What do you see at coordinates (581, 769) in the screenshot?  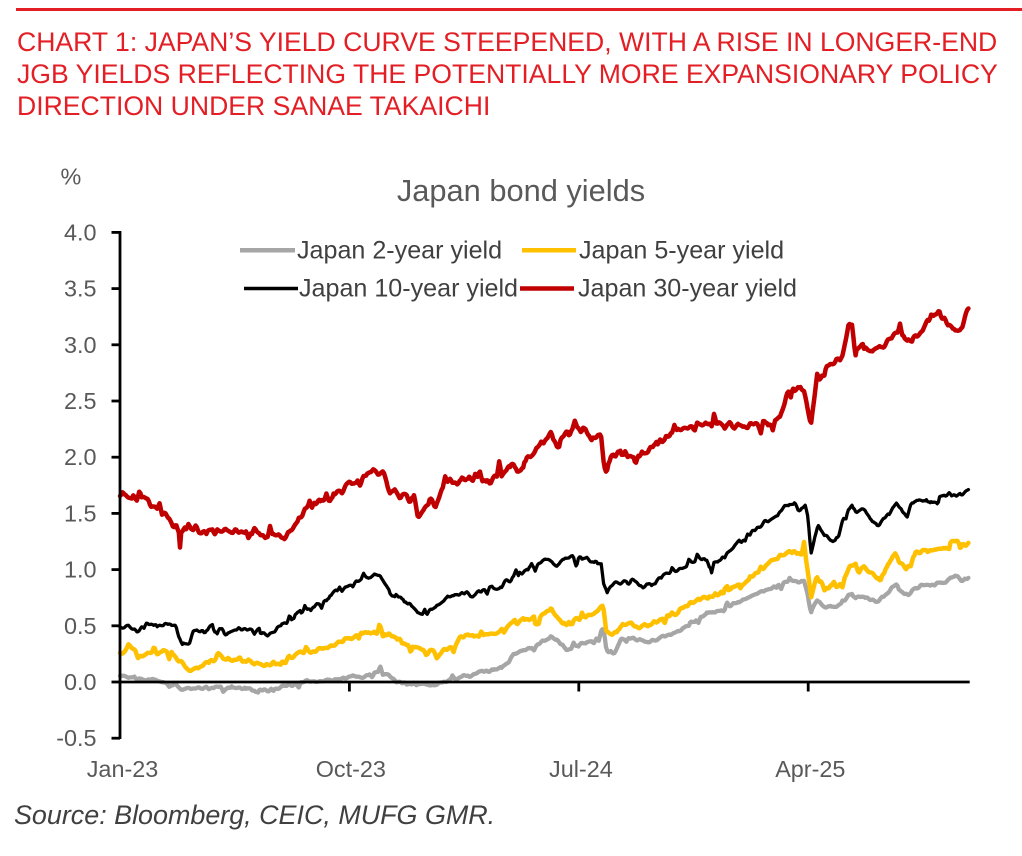 I see `svg-text: Jul-24` at bounding box center [581, 769].